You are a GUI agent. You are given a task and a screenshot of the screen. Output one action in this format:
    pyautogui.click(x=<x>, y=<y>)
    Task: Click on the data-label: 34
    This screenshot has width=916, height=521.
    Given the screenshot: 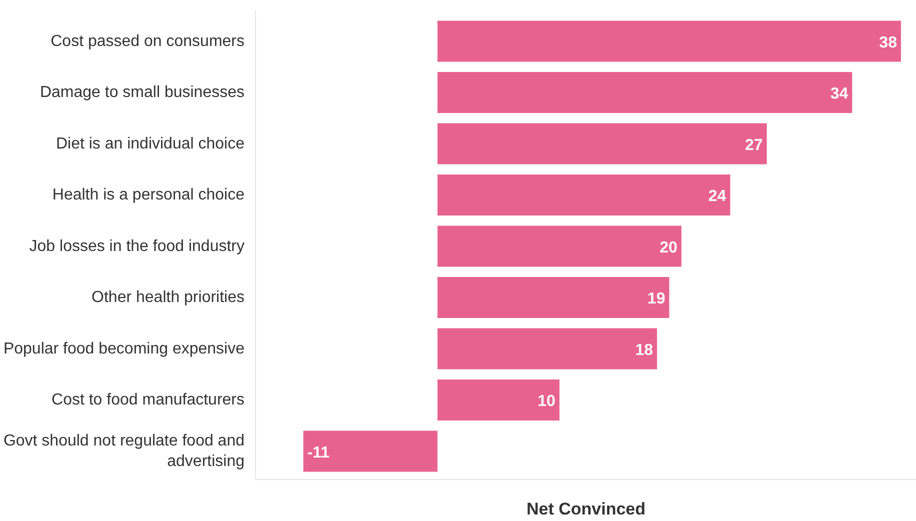 What is the action you would take?
    pyautogui.click(x=839, y=94)
    